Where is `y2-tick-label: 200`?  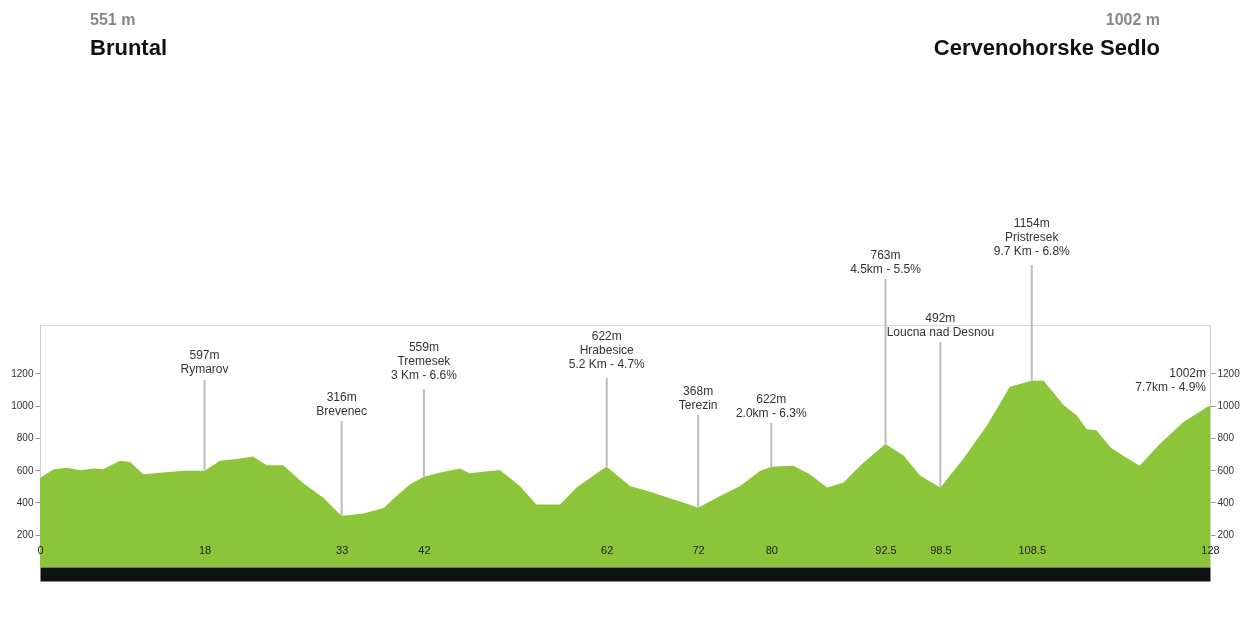 y2-tick-label: 200 is located at coordinates (1226, 535).